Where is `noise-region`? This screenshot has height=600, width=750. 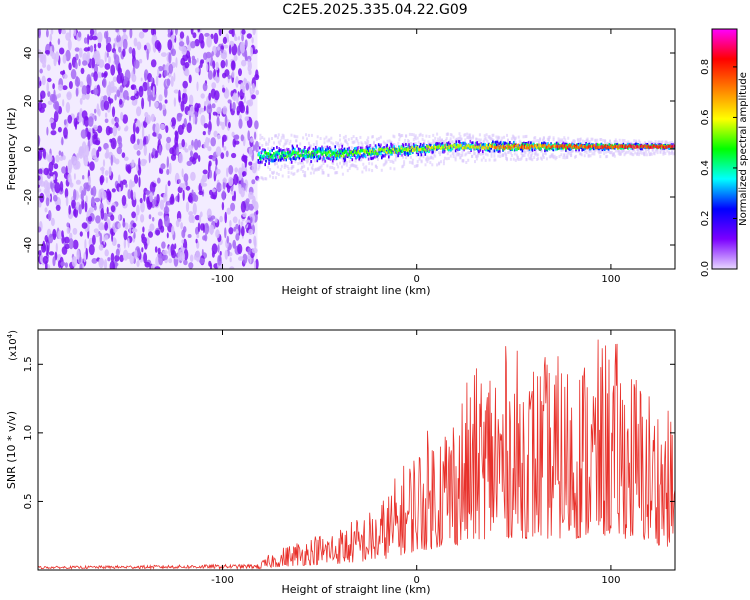
noise-region is located at coordinates (149, 149).